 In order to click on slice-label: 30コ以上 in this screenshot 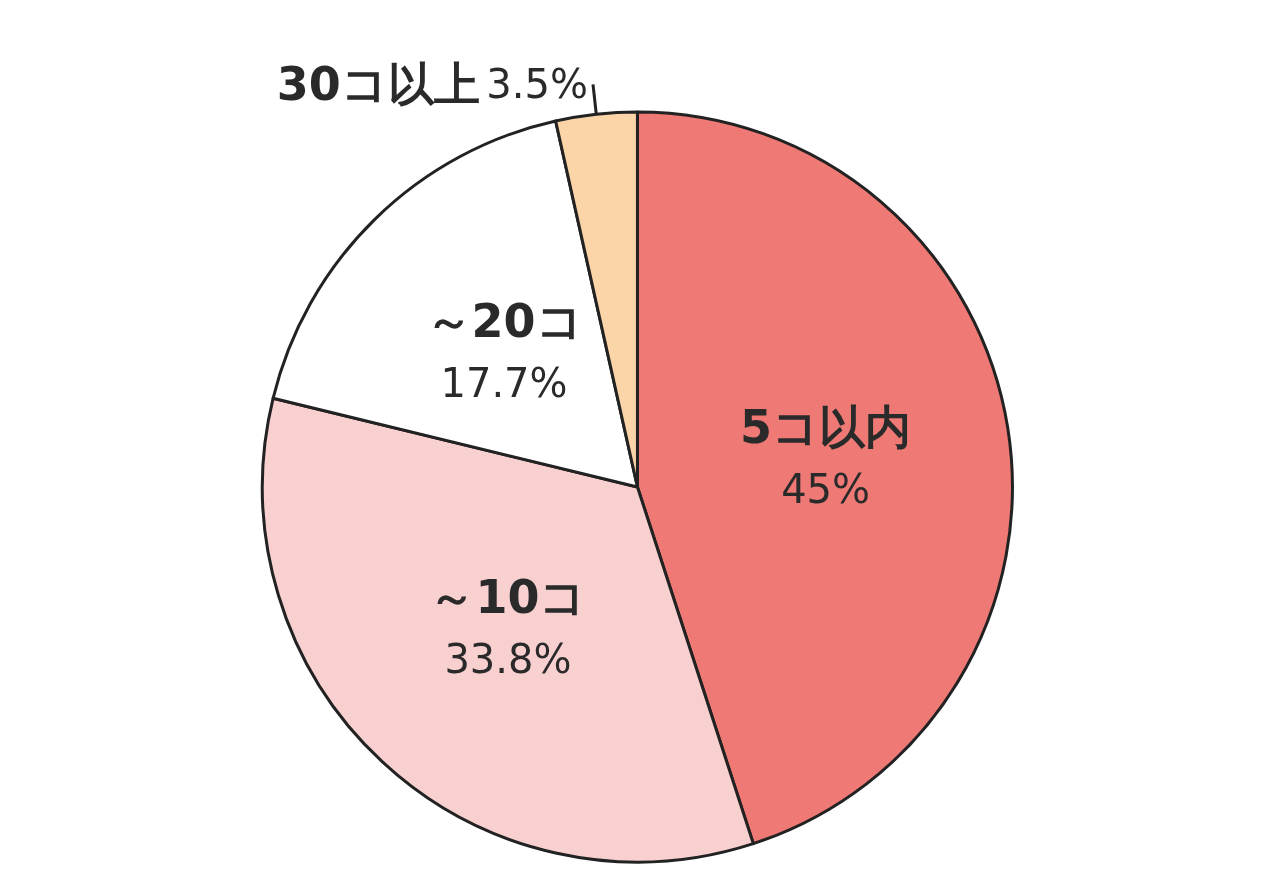, I will do `click(378, 84)`.